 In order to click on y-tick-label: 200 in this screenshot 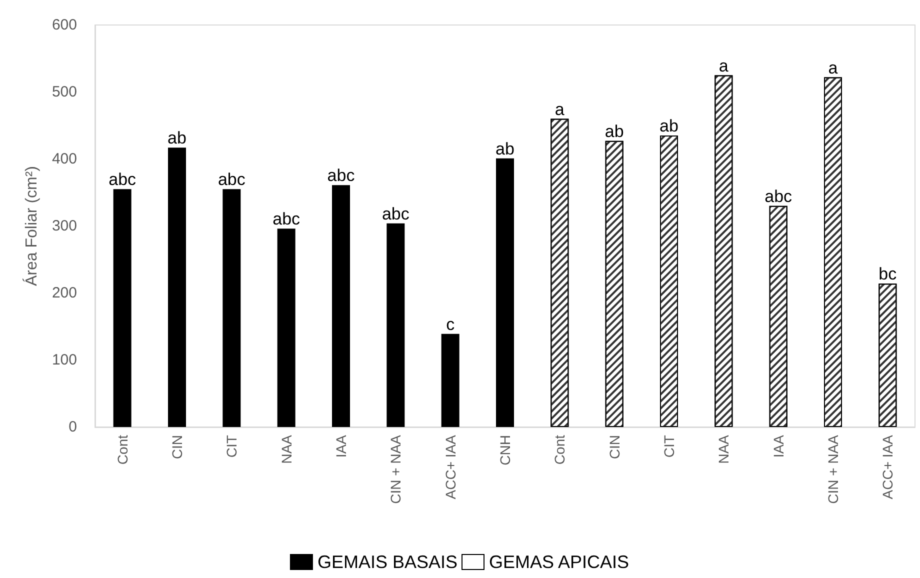, I will do `click(64, 293)`.